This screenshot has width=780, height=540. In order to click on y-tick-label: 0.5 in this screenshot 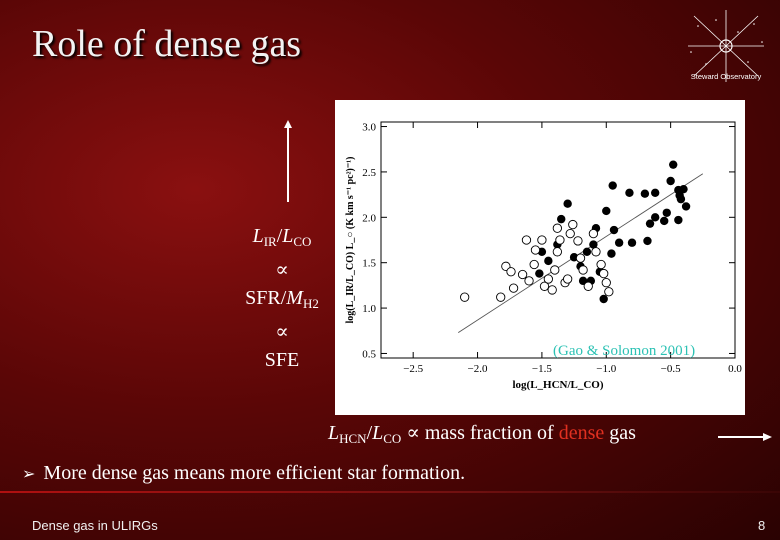, I will do `click(369, 354)`.